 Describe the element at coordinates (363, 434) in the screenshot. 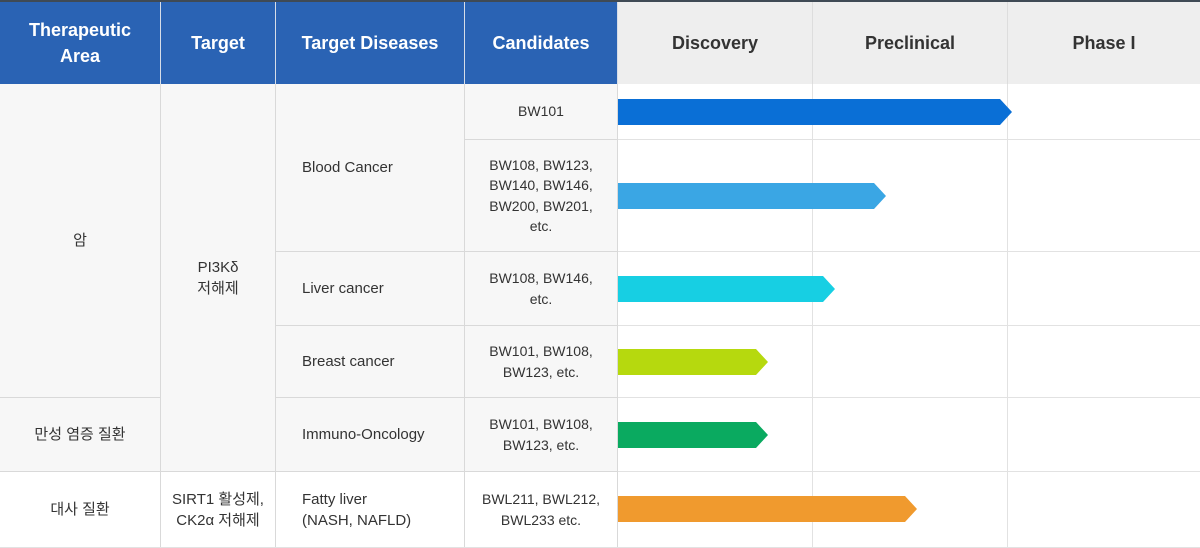

I see `disease-label: Immuno-Oncology` at that location.